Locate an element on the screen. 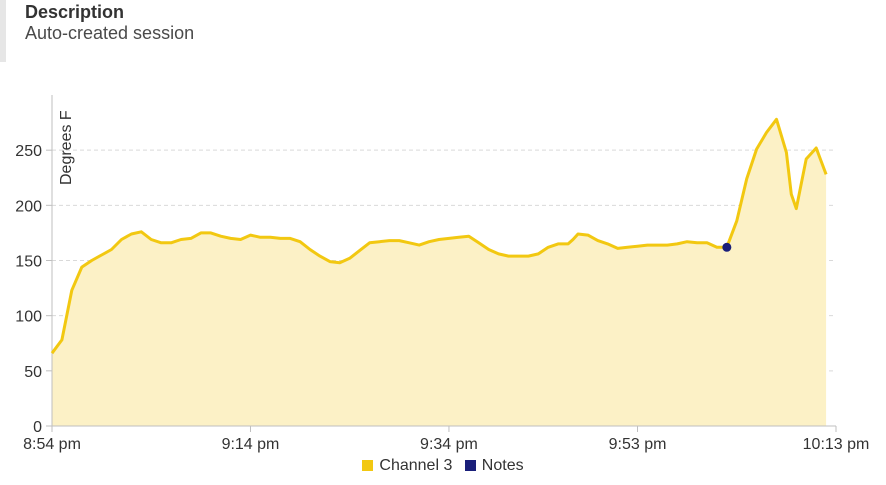 Image resolution: width=886 pixels, height=485 pixels. y-tick-label: 250 is located at coordinates (28, 151).